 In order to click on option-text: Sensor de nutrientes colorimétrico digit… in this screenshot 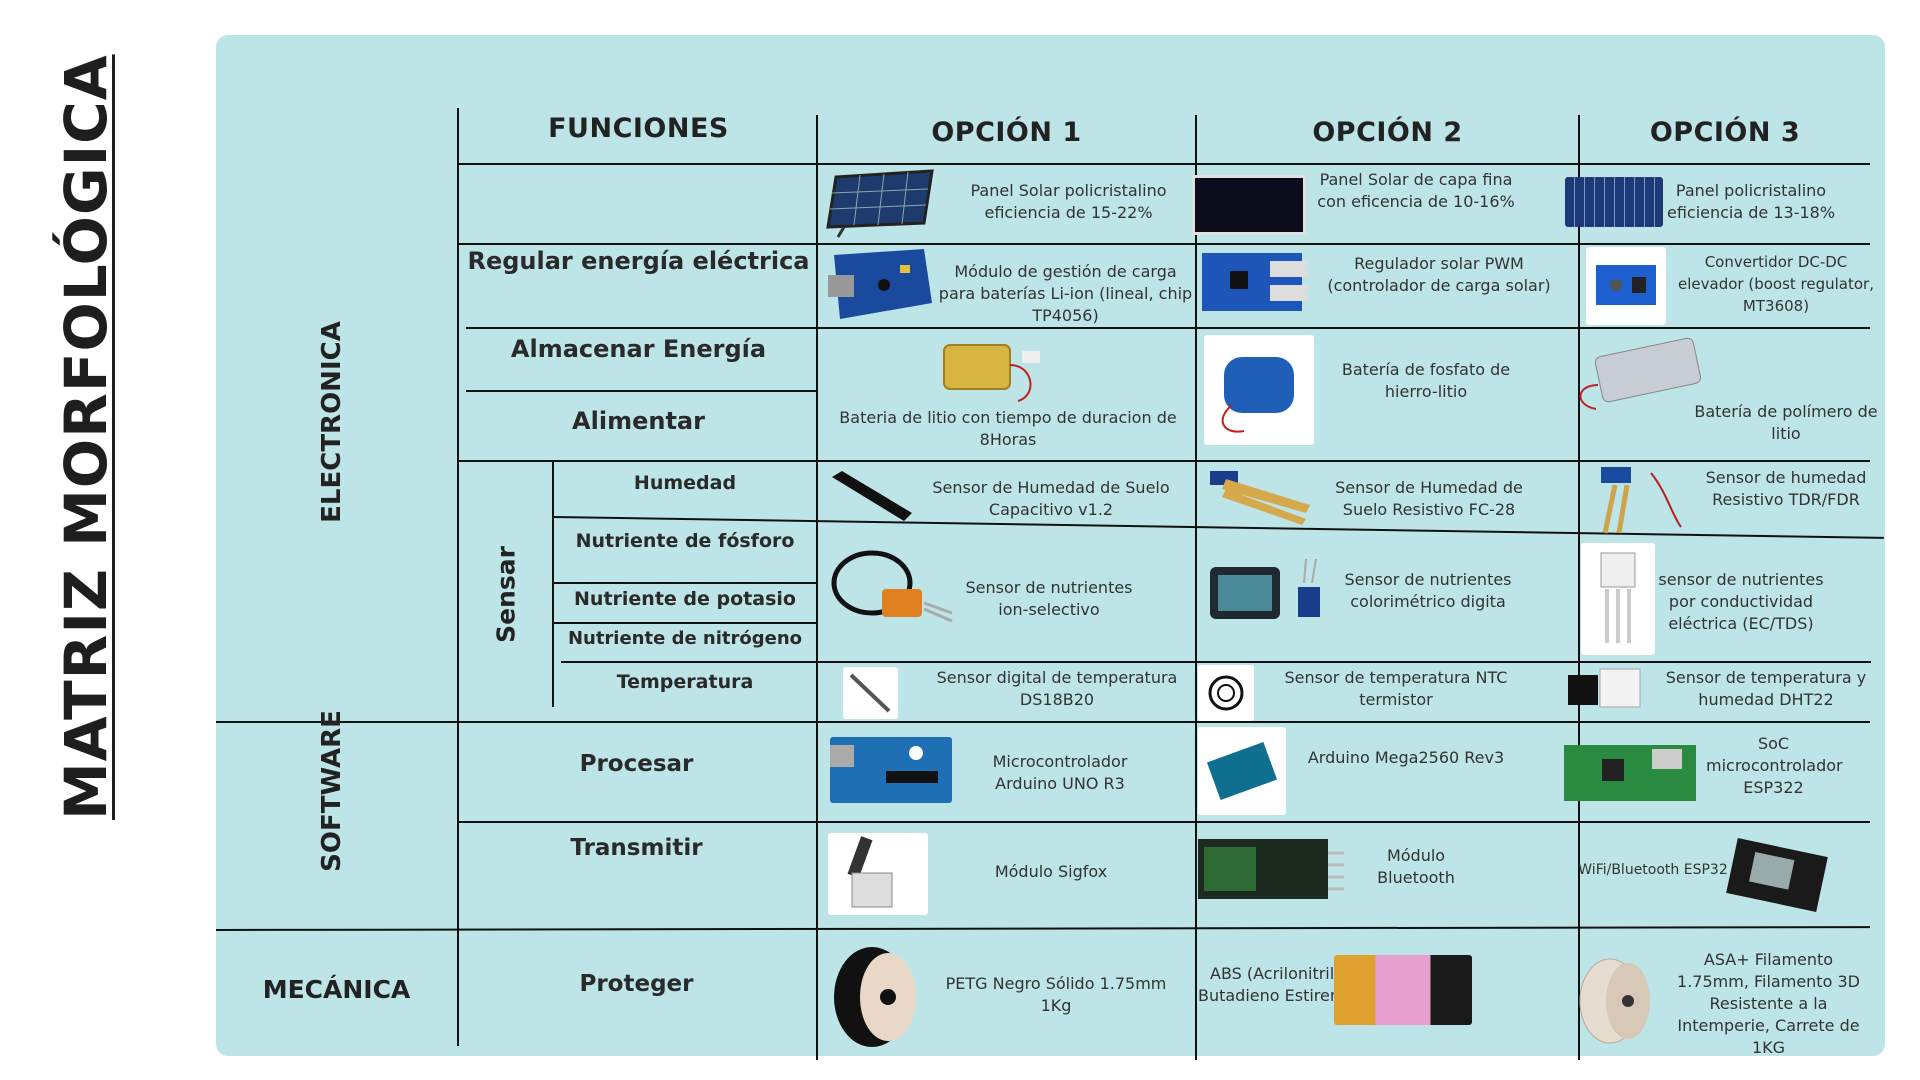, I will do `click(1428, 590)`.